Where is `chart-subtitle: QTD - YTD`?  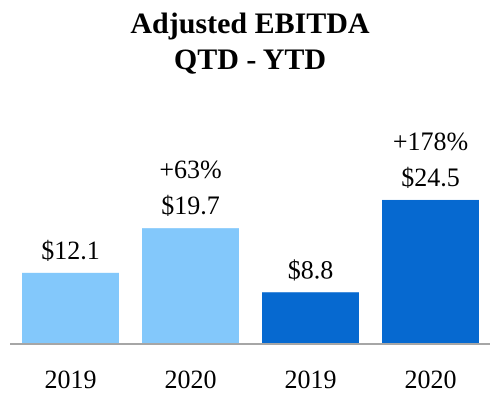 chart-subtitle: QTD - YTD is located at coordinates (250, 59).